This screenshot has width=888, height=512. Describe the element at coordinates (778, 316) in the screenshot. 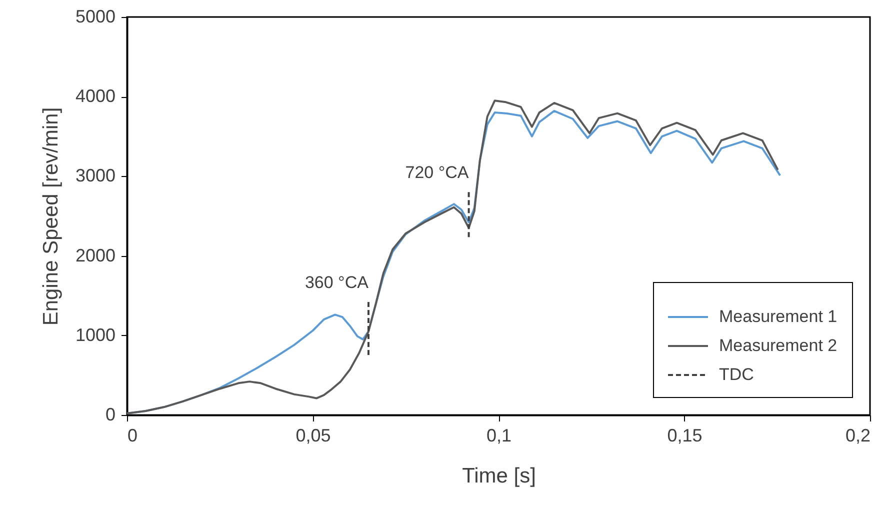

I see `legend-label: Measurement 1` at that location.